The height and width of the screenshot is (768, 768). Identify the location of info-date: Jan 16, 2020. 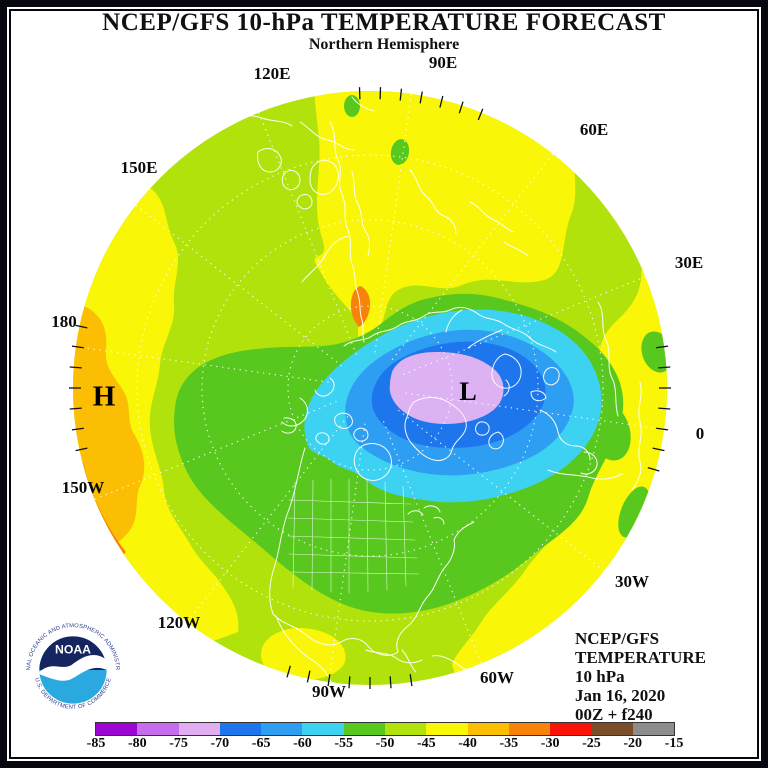
(620, 695).